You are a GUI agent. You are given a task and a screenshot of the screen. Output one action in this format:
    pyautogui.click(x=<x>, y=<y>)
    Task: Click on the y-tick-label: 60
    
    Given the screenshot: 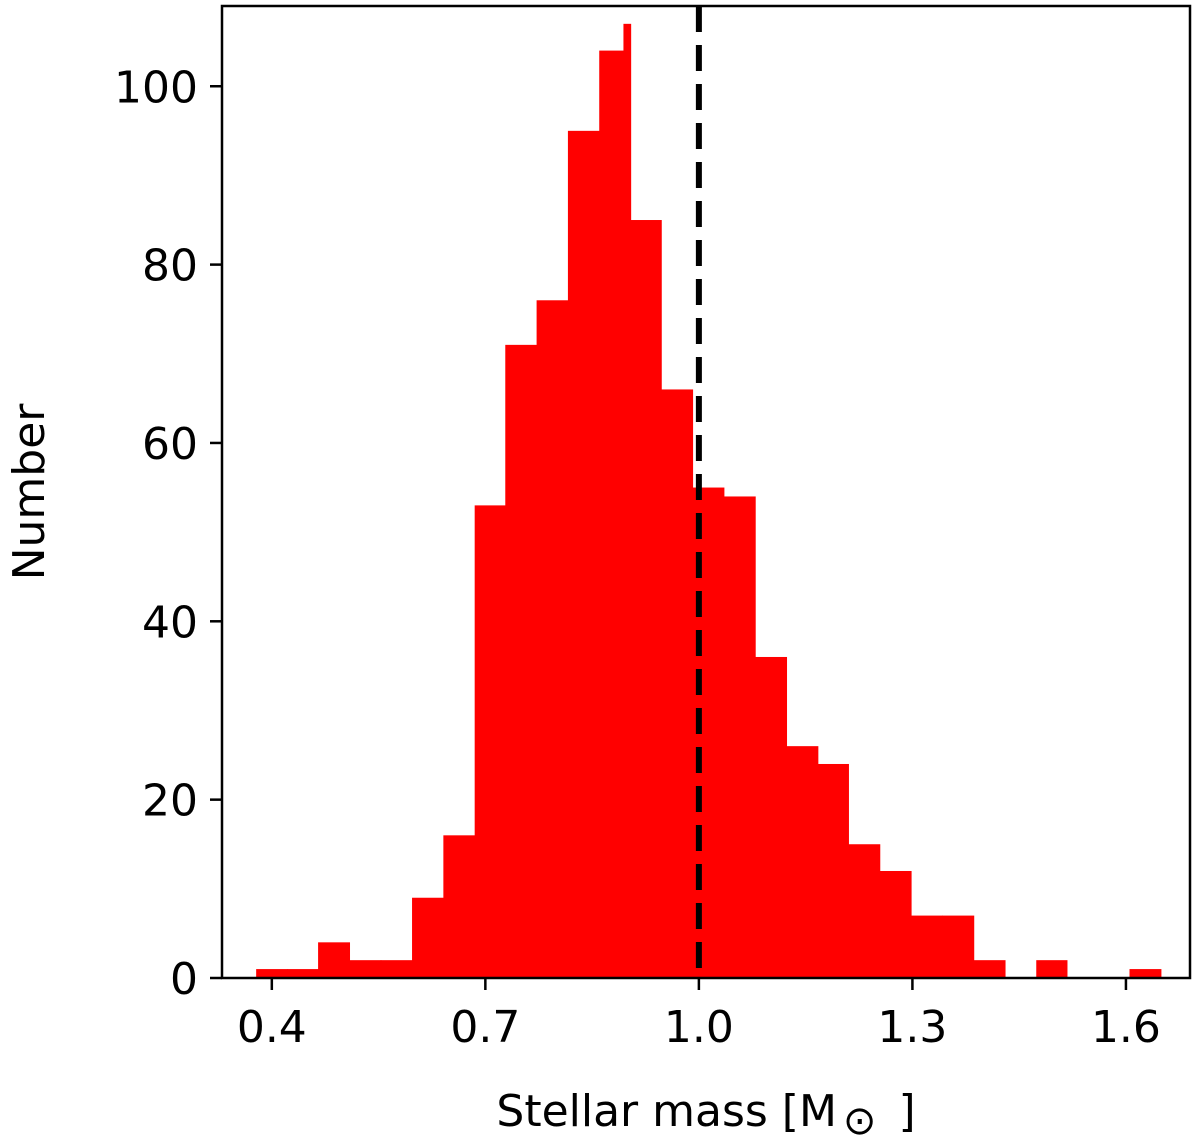 What is the action you would take?
    pyautogui.click(x=170, y=444)
    